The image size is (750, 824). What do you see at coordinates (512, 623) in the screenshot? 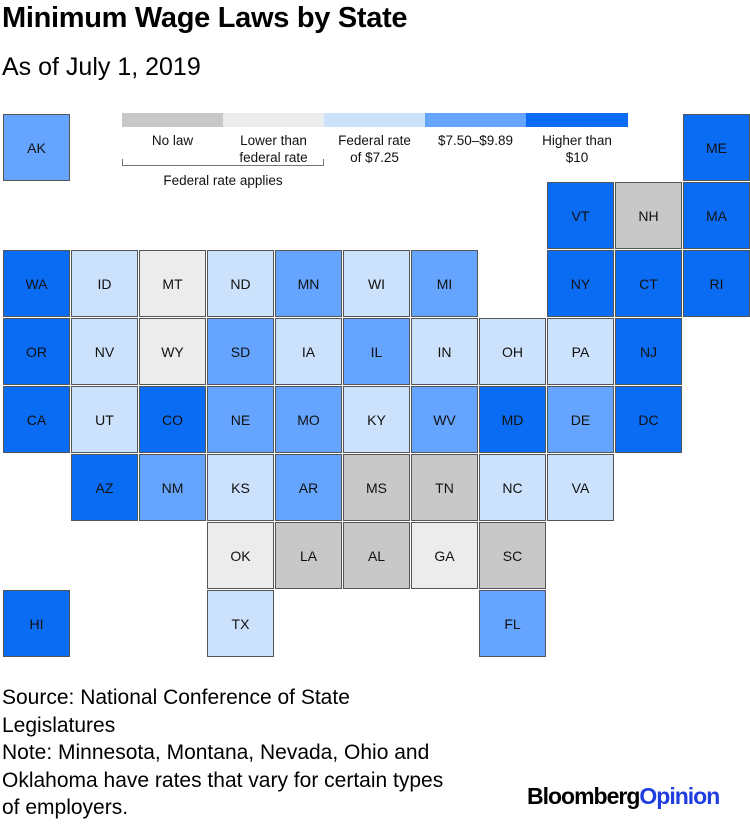
I see `state-tile-fl: FL` at bounding box center [512, 623].